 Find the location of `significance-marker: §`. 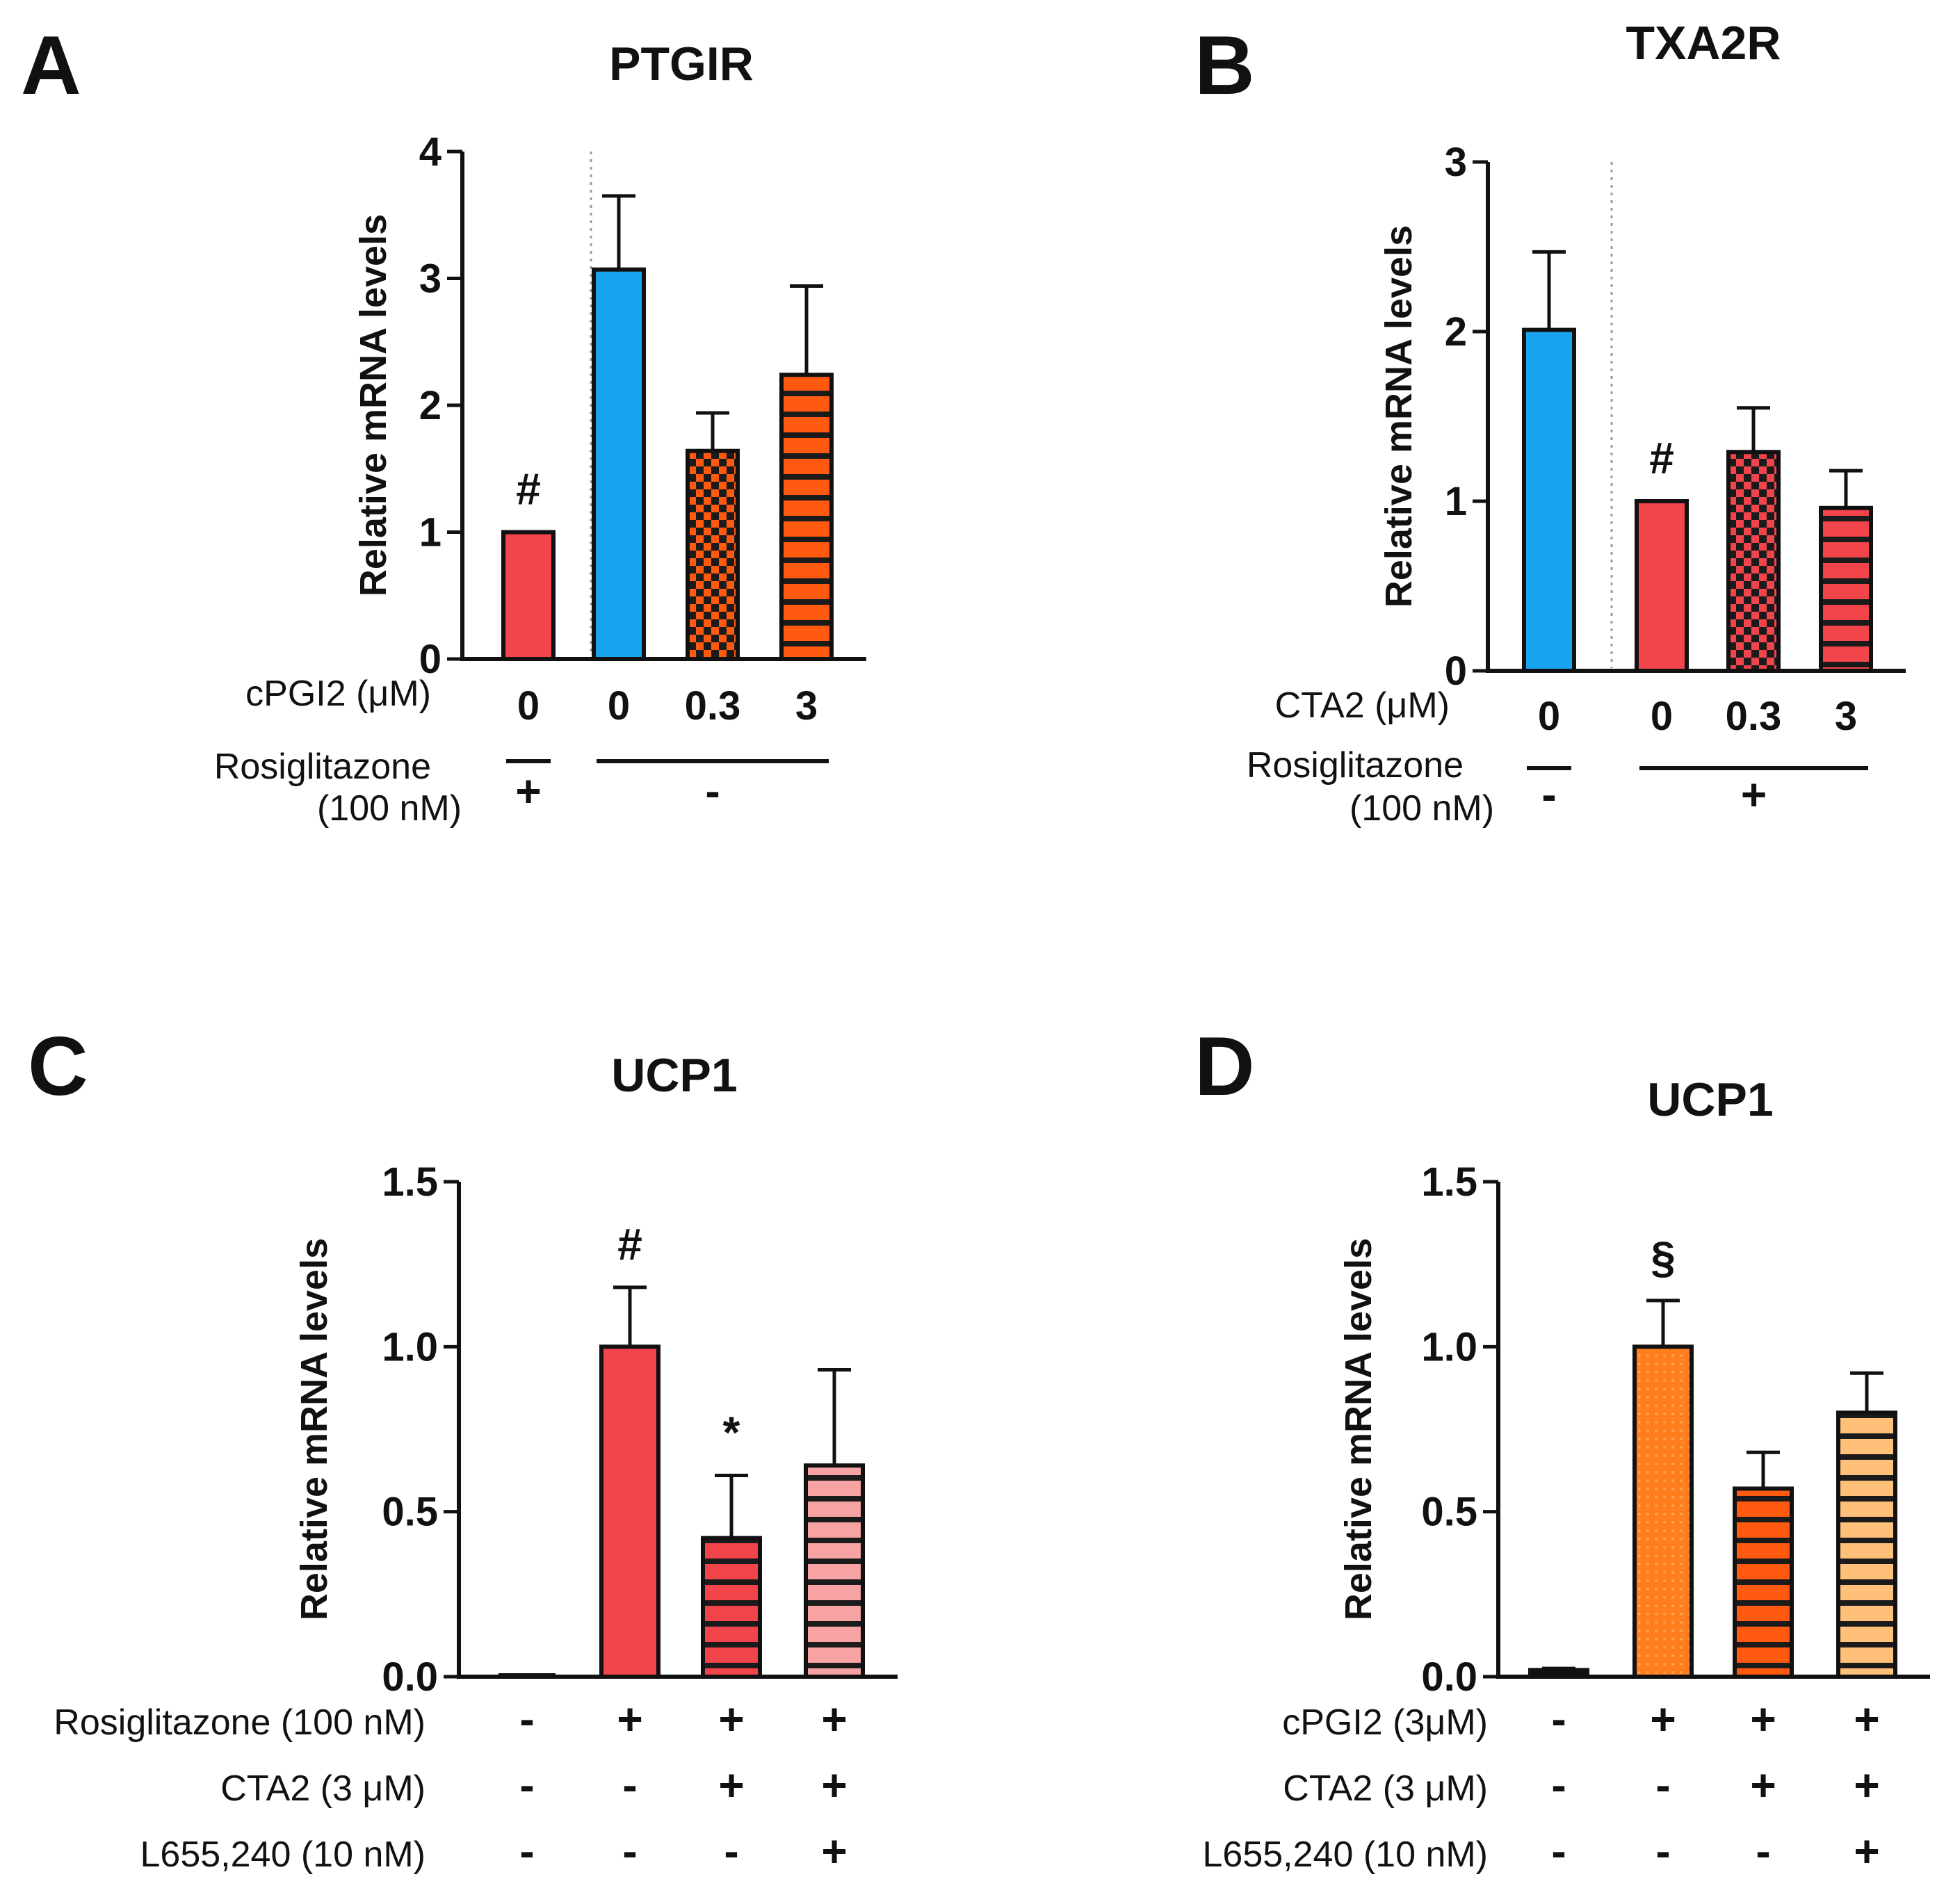

significance-marker: § is located at coordinates (1664, 1257).